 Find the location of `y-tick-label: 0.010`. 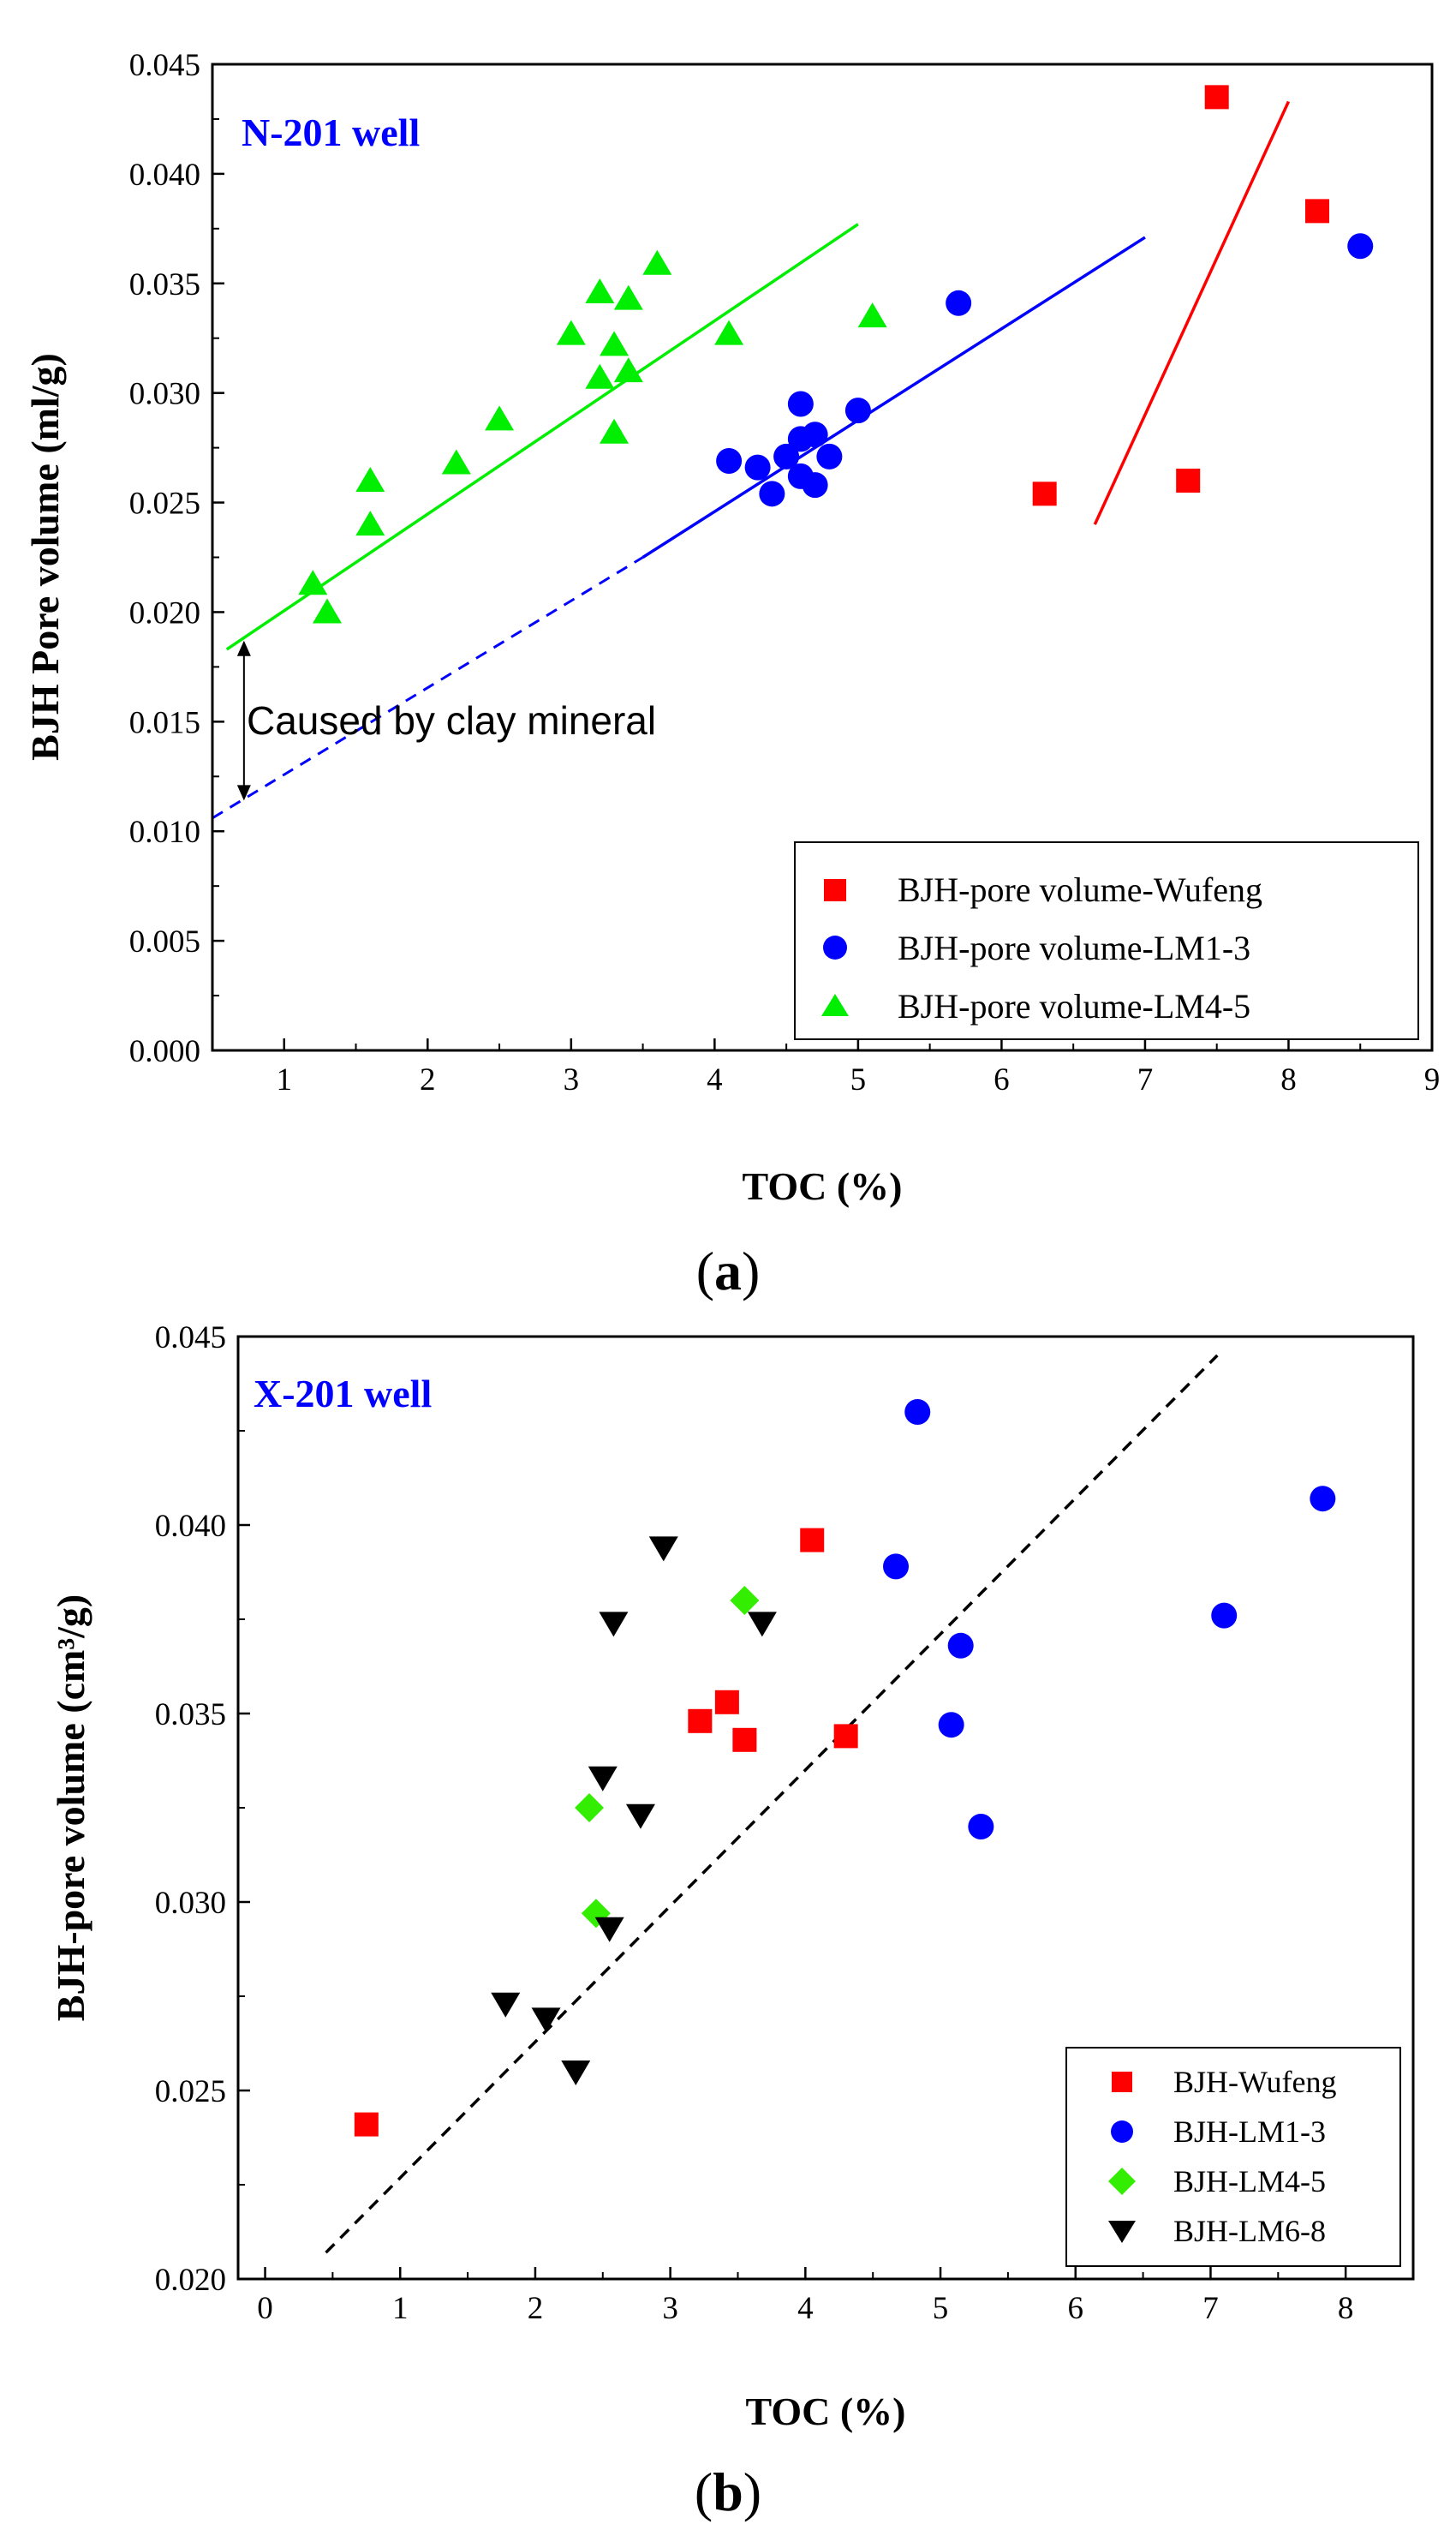

y-tick-label: 0.010 is located at coordinates (164, 833).